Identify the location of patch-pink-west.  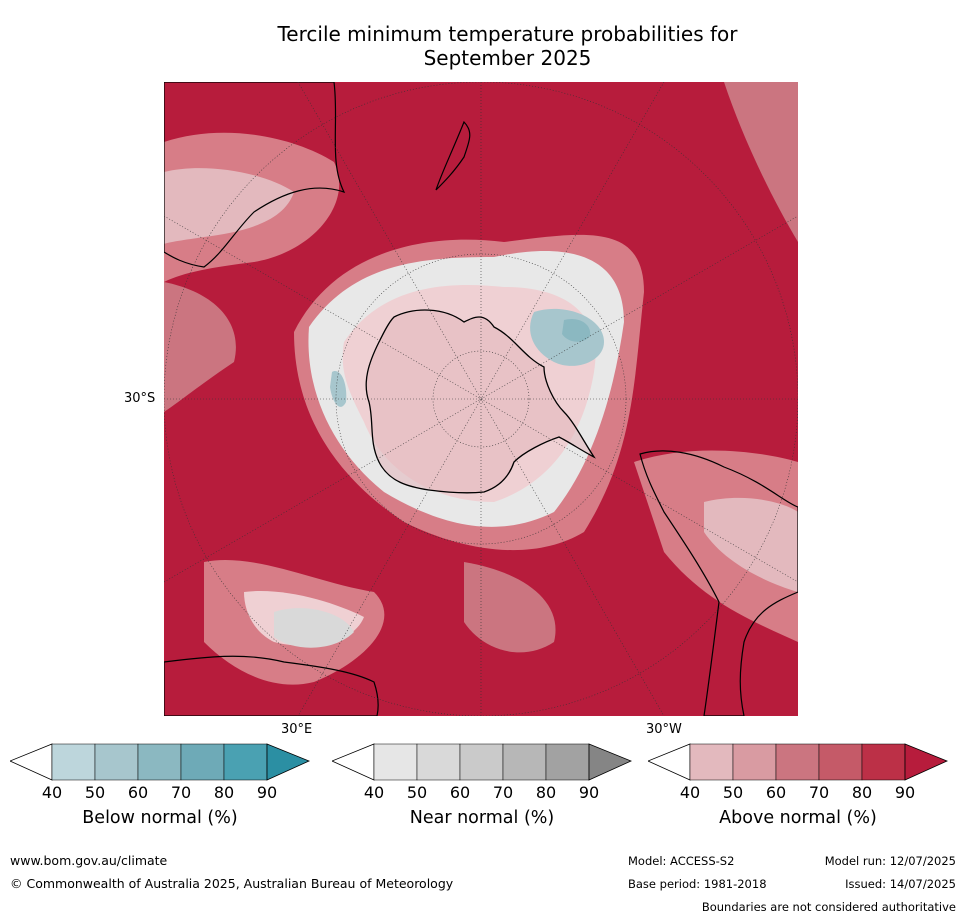
(200, 347).